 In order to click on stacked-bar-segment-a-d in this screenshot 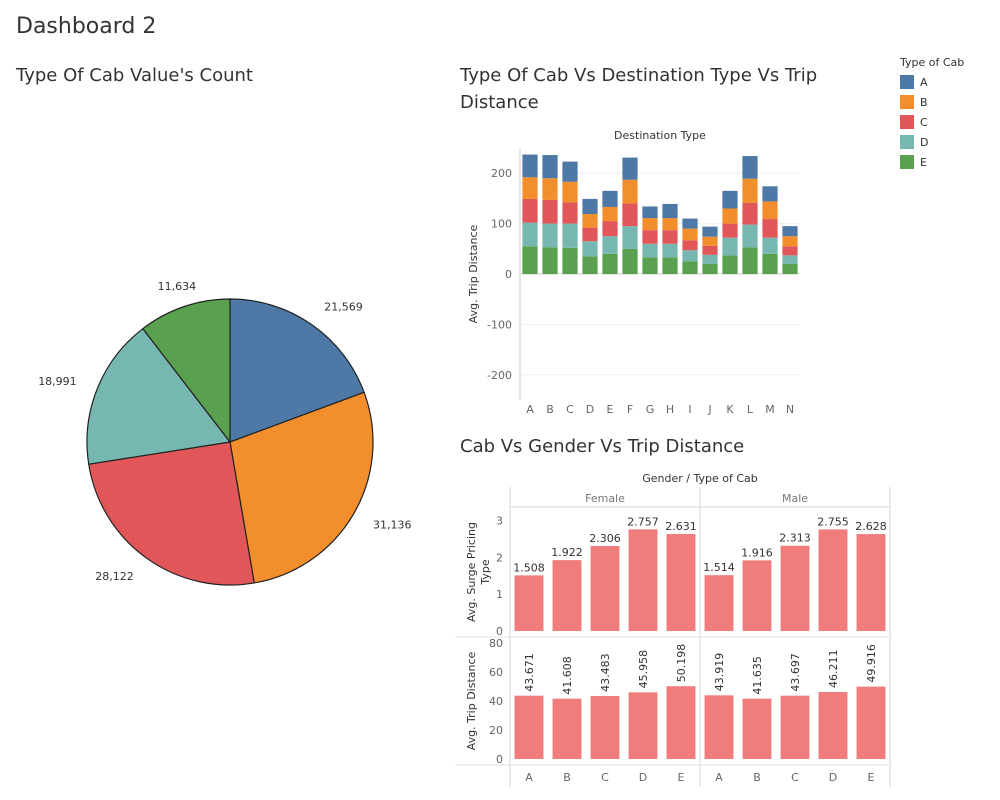, I will do `click(530, 234)`.